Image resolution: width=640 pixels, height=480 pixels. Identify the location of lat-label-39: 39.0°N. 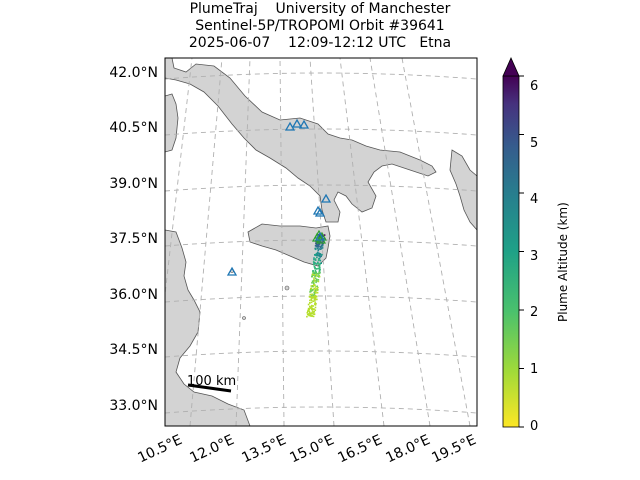
(133, 184).